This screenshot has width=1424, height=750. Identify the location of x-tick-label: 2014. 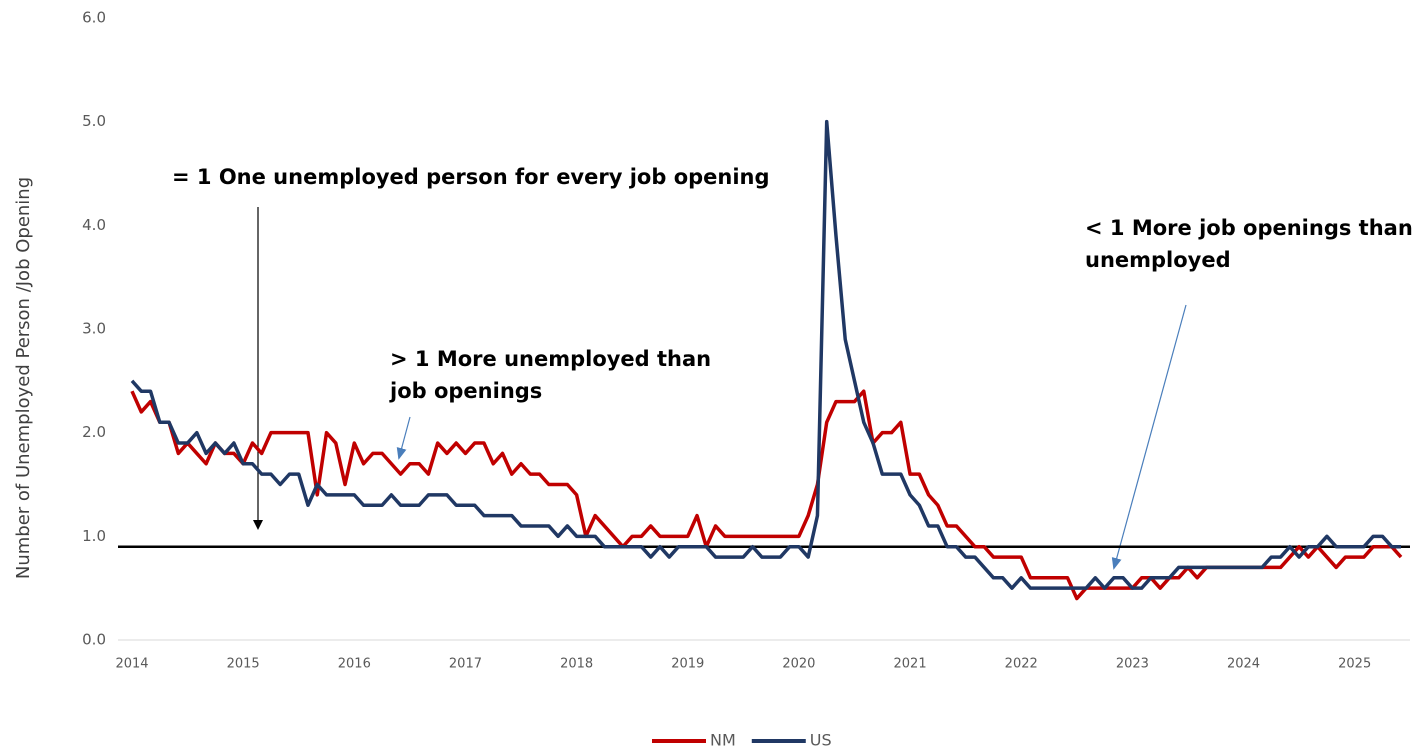
(131, 664).